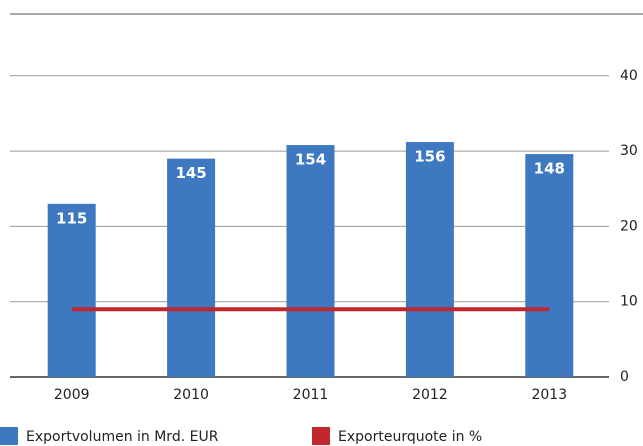  I want to click on bar-value-label: 154, so click(310, 160).